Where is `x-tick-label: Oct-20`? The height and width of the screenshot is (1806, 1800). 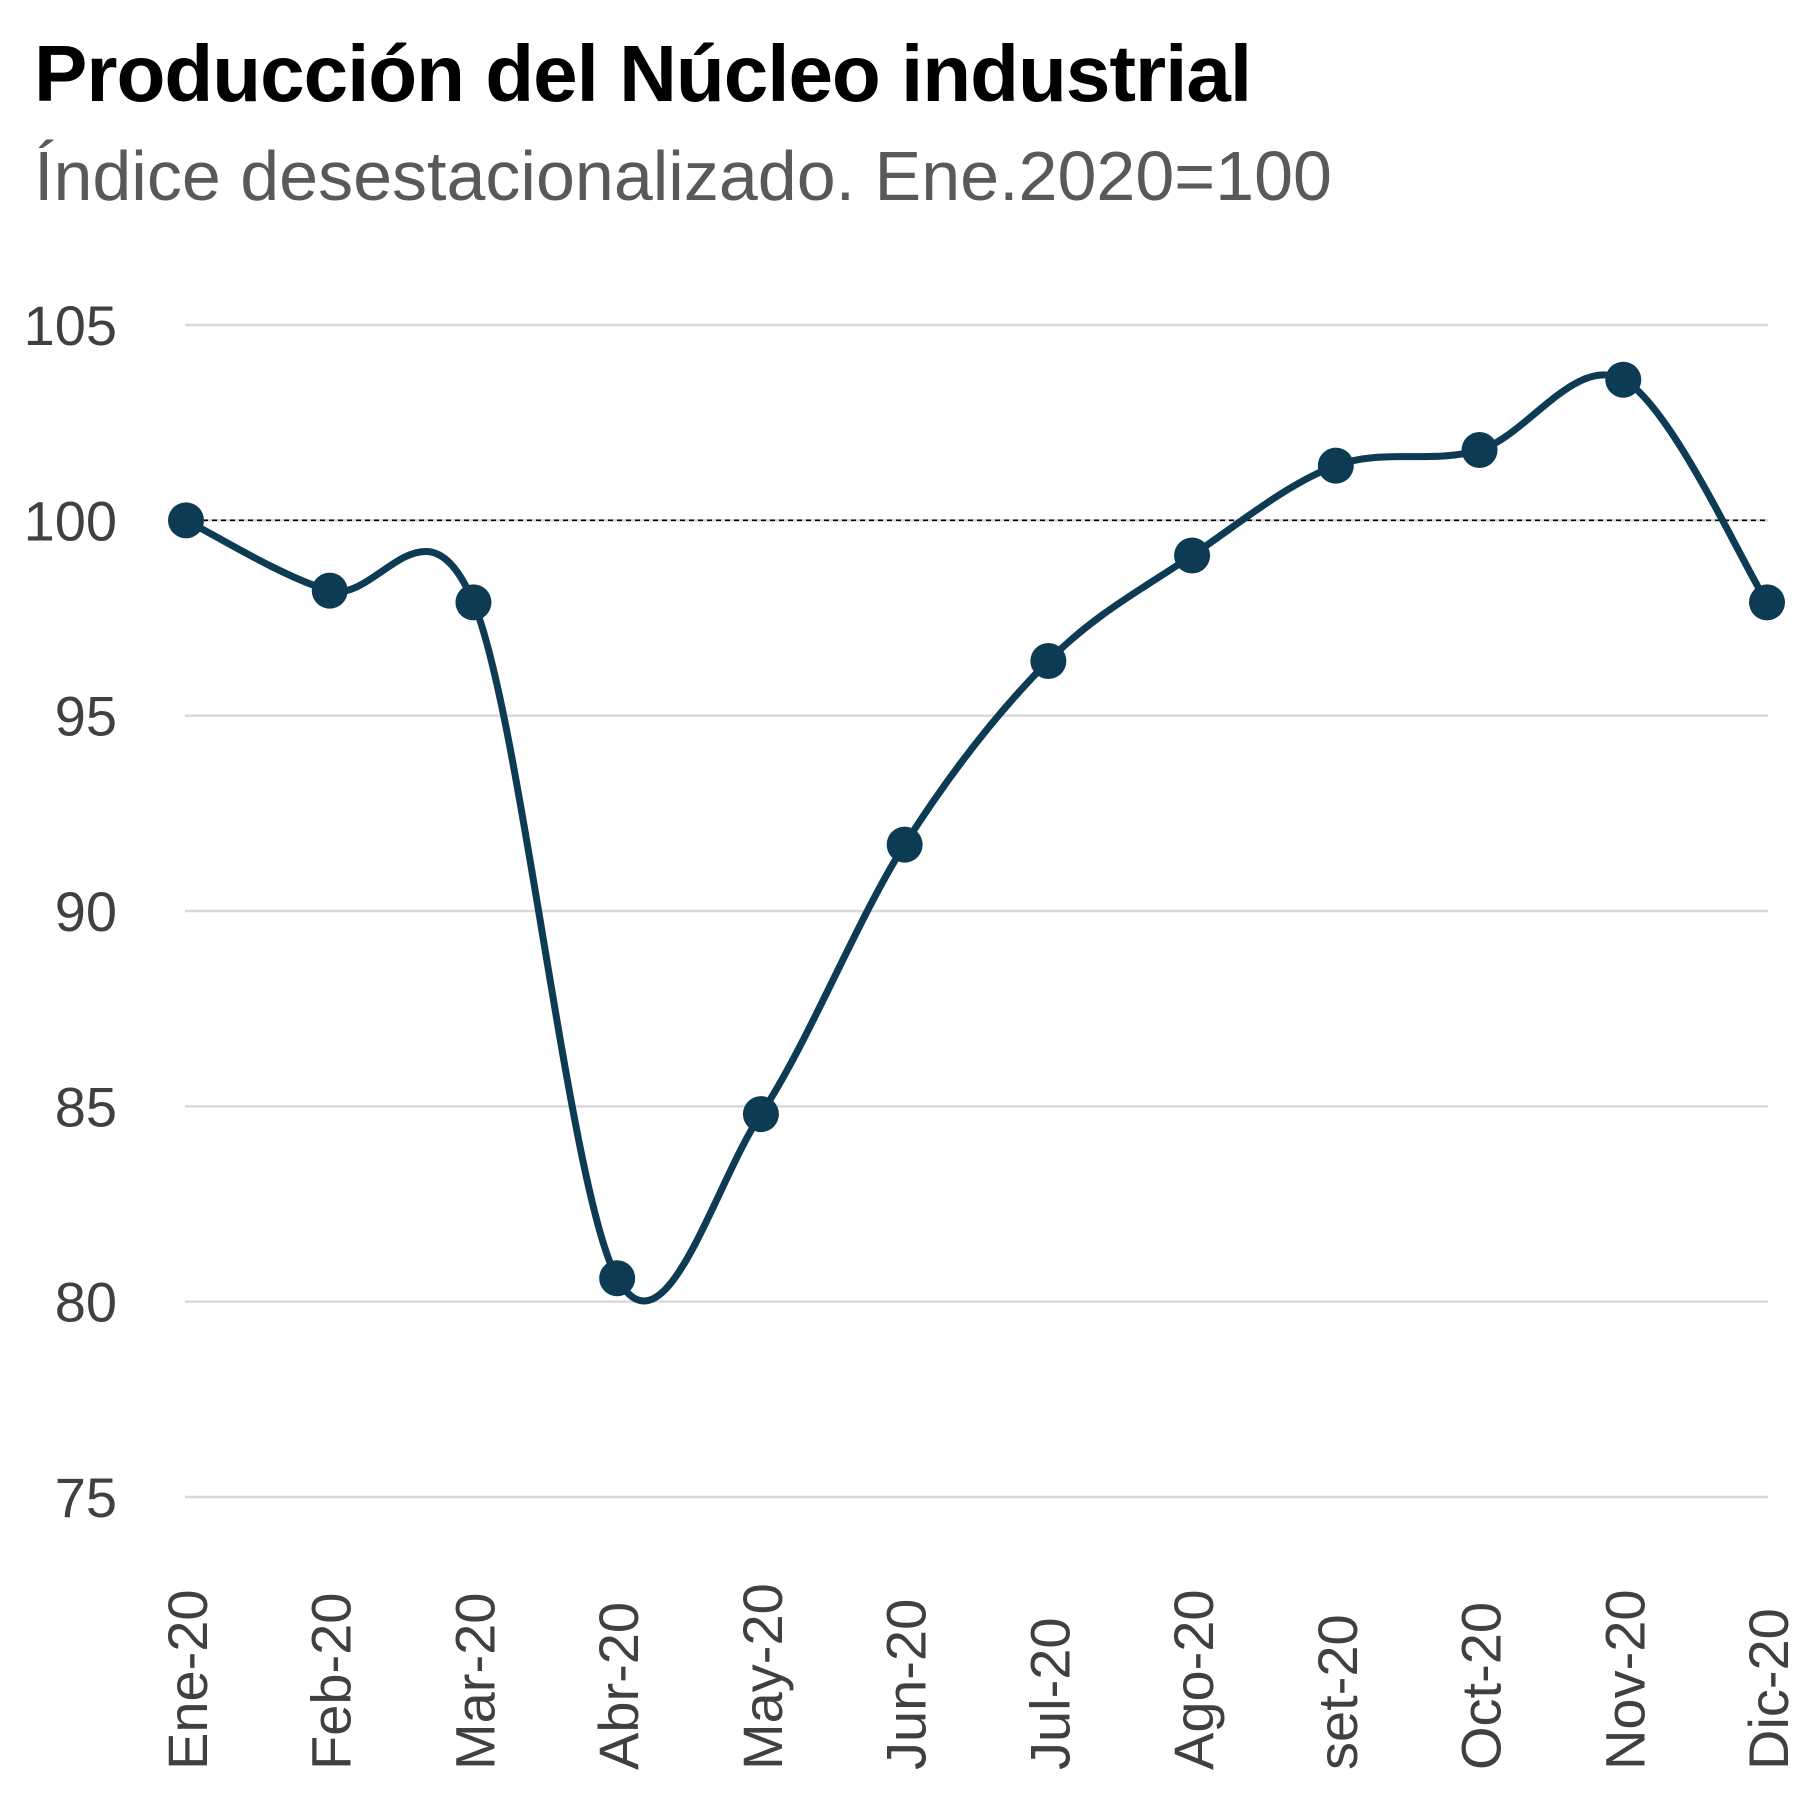 x-tick-label: Oct-20 is located at coordinates (1481, 1686).